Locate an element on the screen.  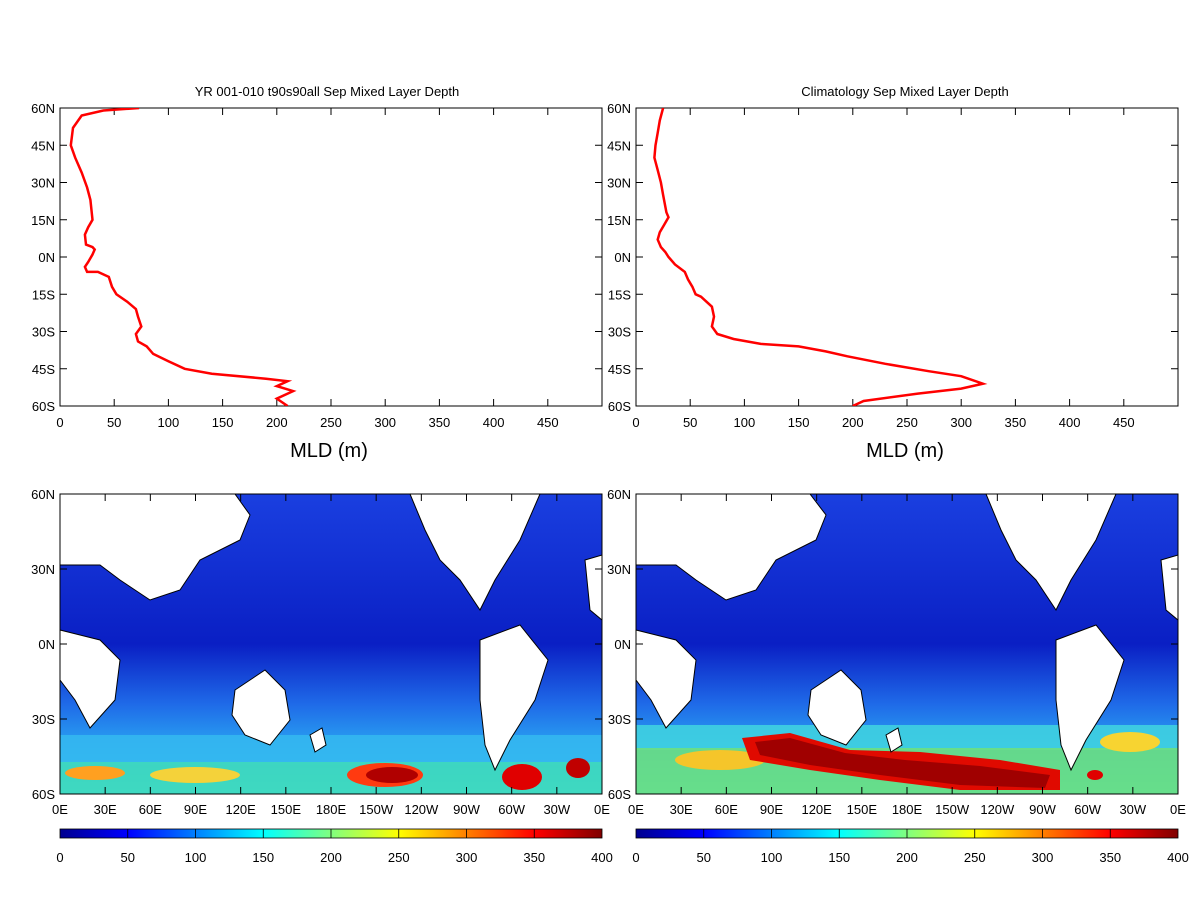
y-tick-label: 15S is located at coordinates (619, 294).